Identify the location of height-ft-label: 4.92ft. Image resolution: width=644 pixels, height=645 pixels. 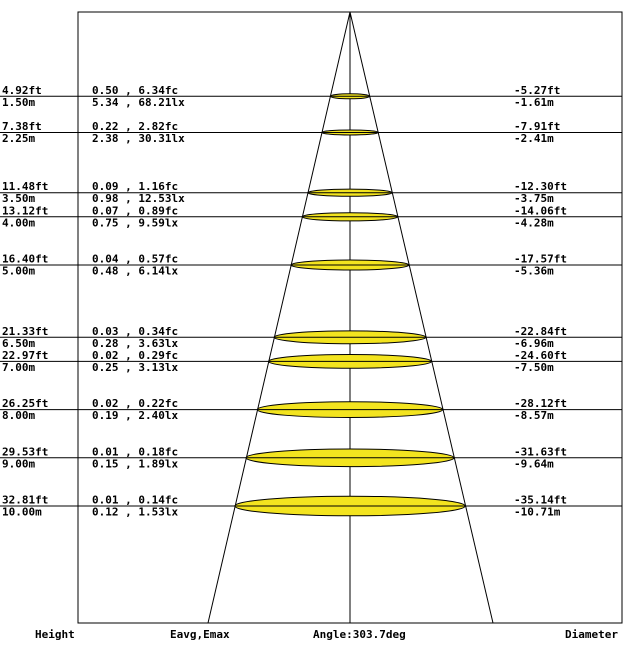
(22, 90).